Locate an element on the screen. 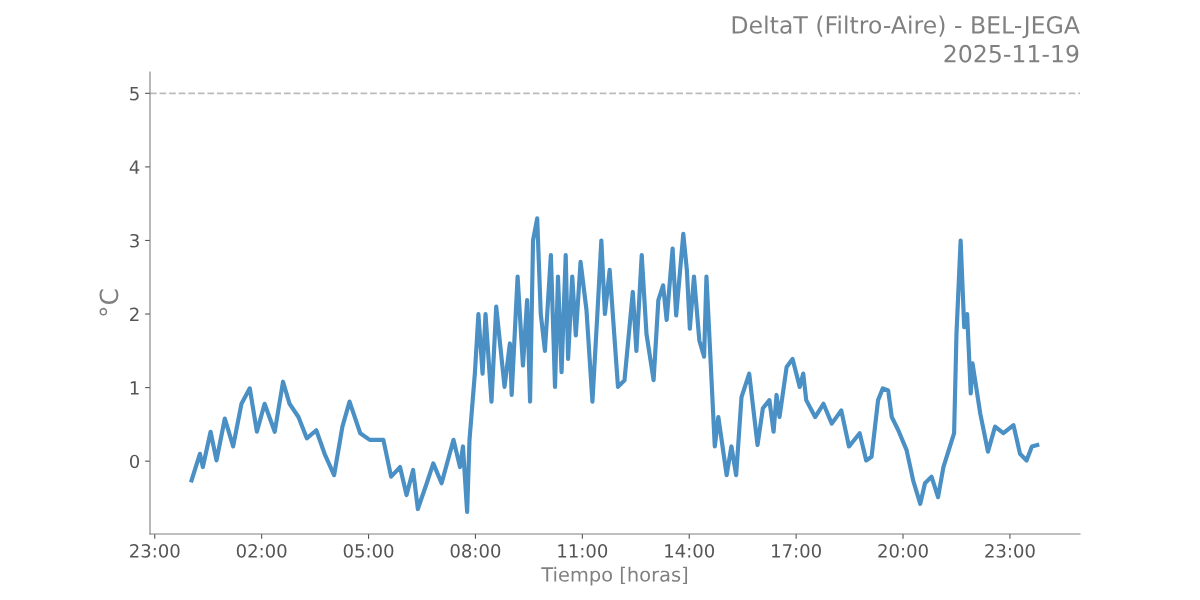  x-tick-label: 02:00 is located at coordinates (261, 551).